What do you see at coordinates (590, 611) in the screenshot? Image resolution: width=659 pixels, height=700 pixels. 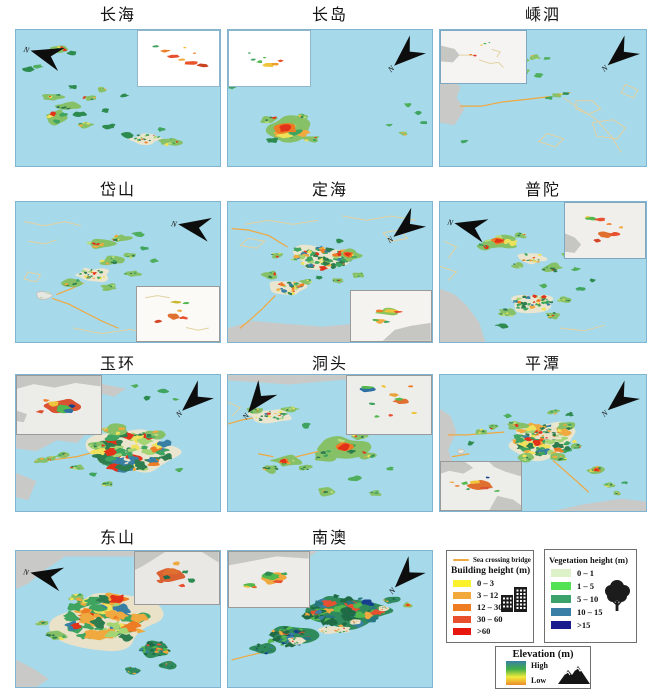 I see `vegetation-label-3: 10 – 15` at bounding box center [590, 611].